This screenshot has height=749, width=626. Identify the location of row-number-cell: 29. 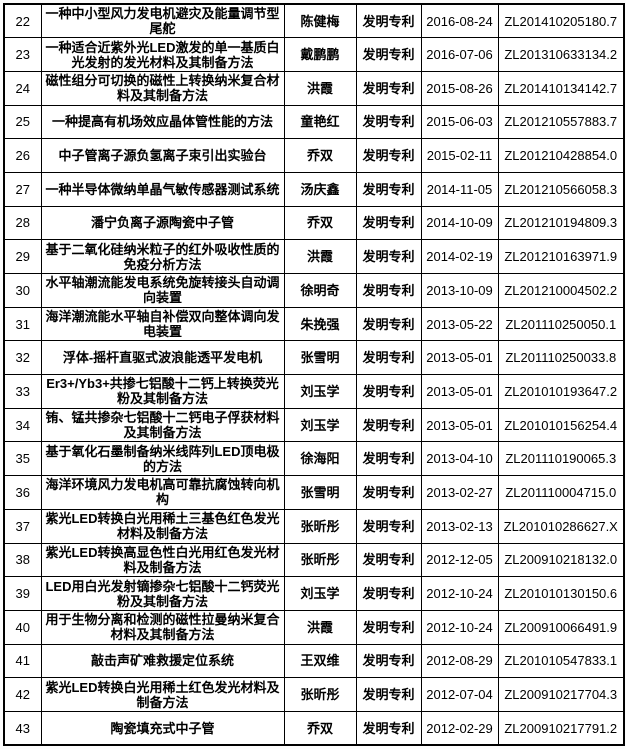
(22, 256).